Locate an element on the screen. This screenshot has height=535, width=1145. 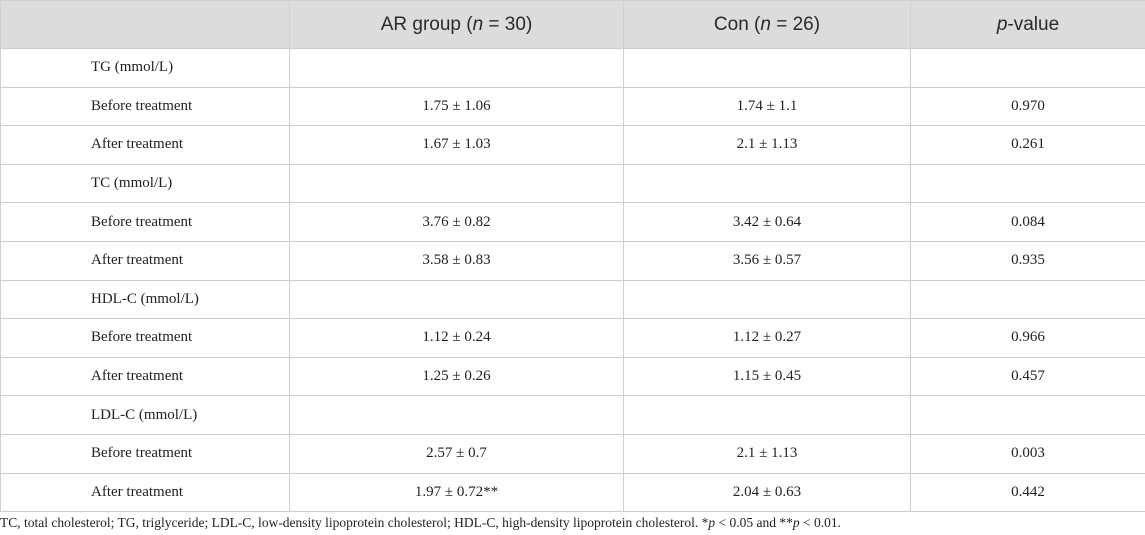
group-label: HDL-C (mmol/L) is located at coordinates (145, 299).